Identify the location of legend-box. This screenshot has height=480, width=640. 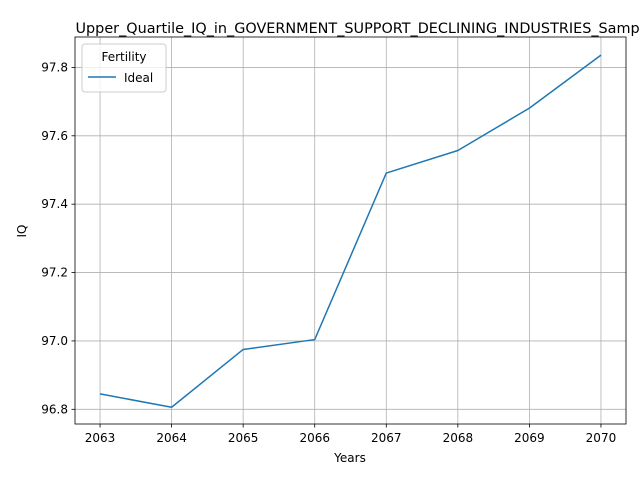
(124, 68).